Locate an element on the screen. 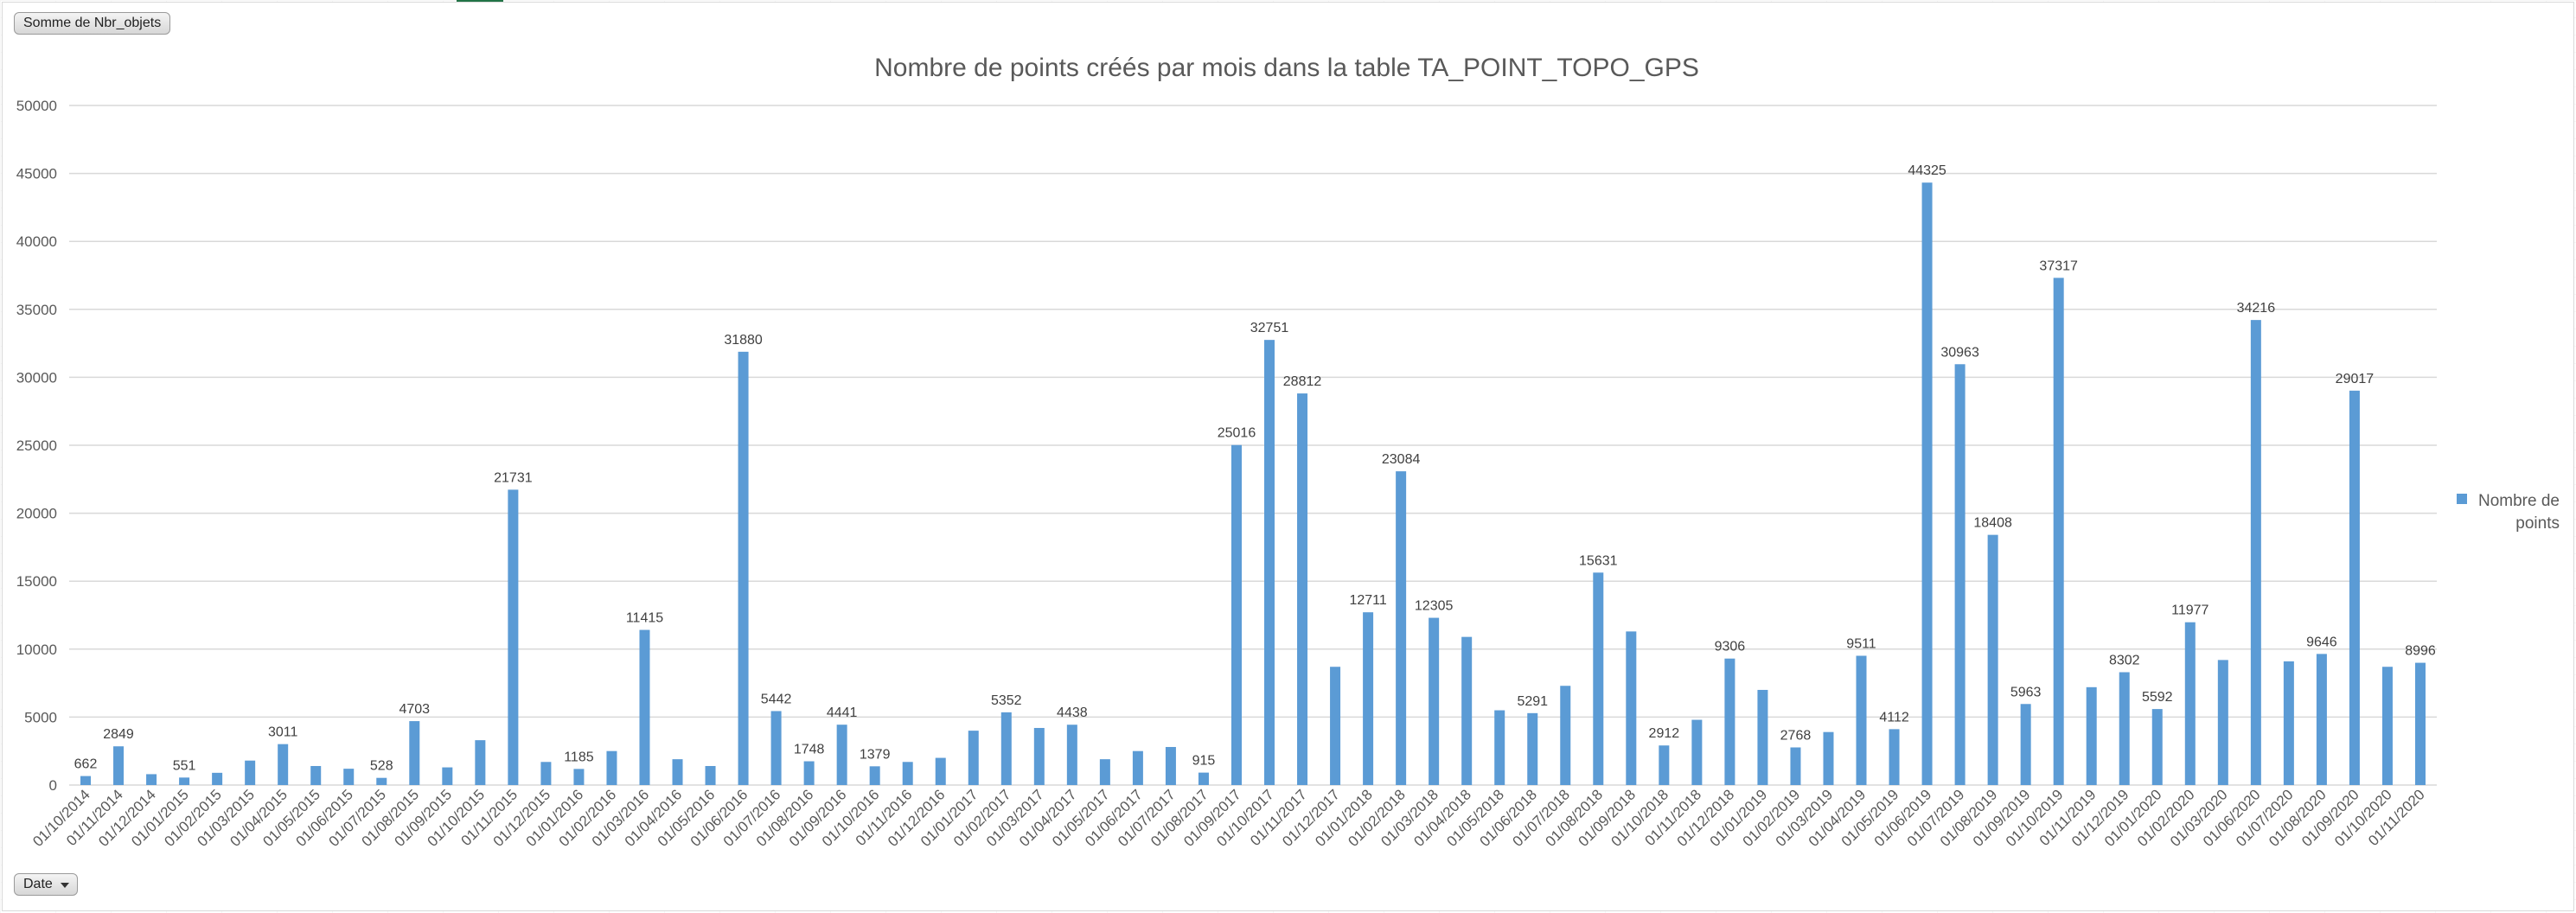 This screenshot has height=913, width=2576. data-label: 18408 is located at coordinates (1992, 523).